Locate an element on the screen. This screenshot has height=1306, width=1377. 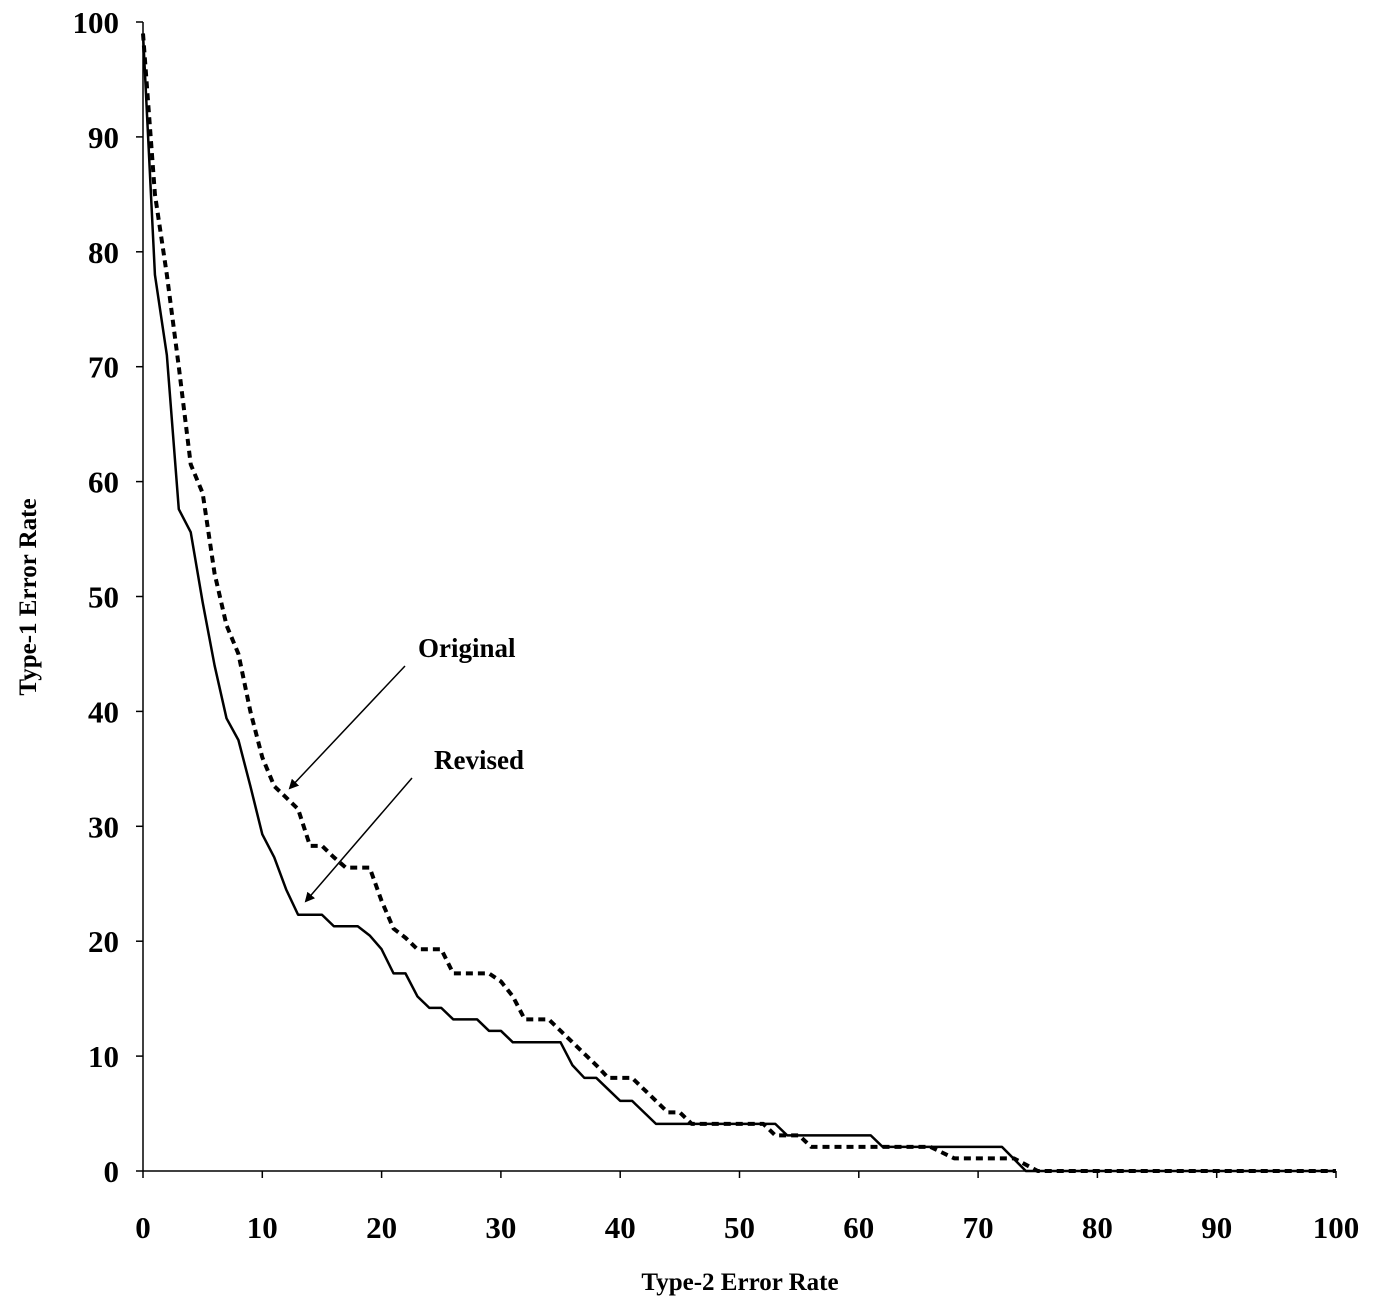
y-tick-label: 10 is located at coordinates (103, 1056).